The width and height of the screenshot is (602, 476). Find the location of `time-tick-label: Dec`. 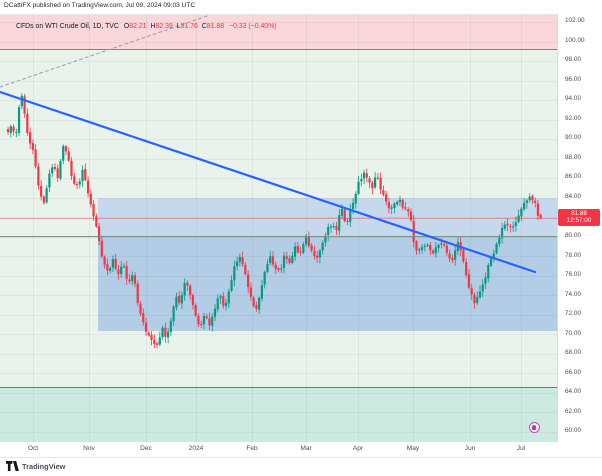

time-tick-label: Dec is located at coordinates (146, 448).